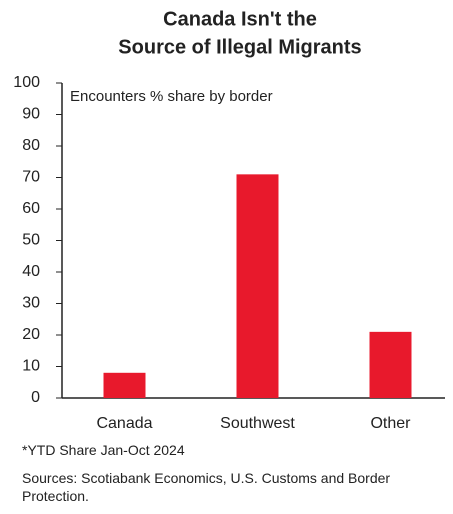 The width and height of the screenshot is (453, 514). Describe the element at coordinates (124, 423) in the screenshot. I see `x-tick-label: Canada` at that location.